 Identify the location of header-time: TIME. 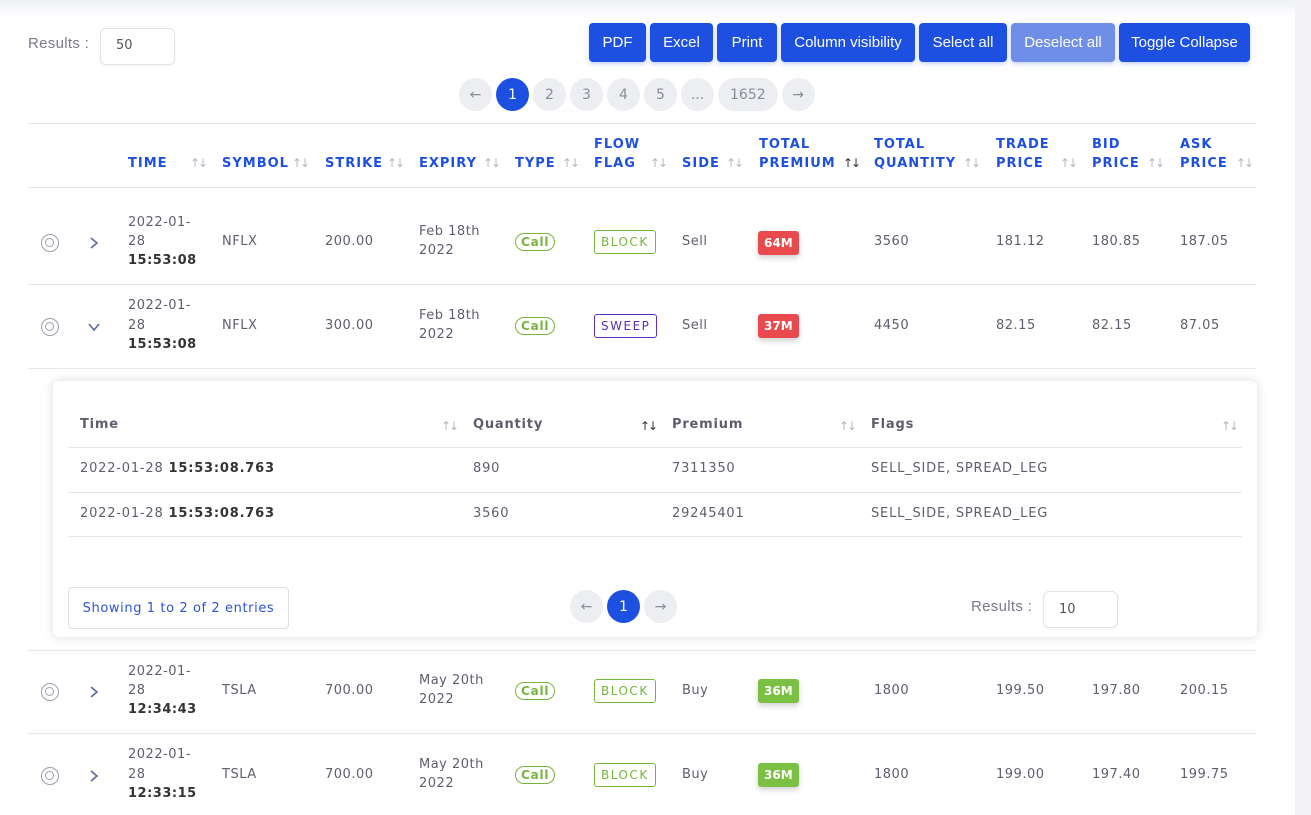
(148, 163).